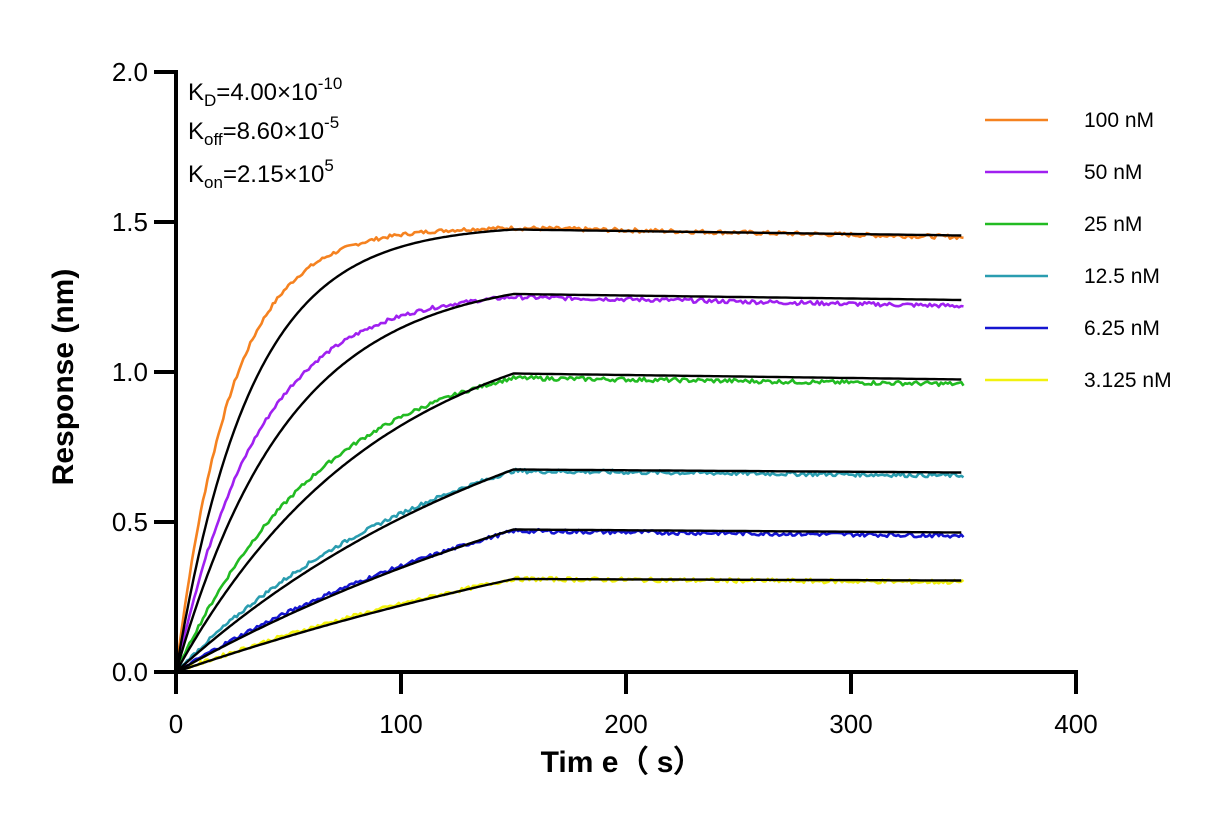 The height and width of the screenshot is (825, 1231). Describe the element at coordinates (1122, 328) in the screenshot. I see `legend-label-4: 6.25 nM` at that location.